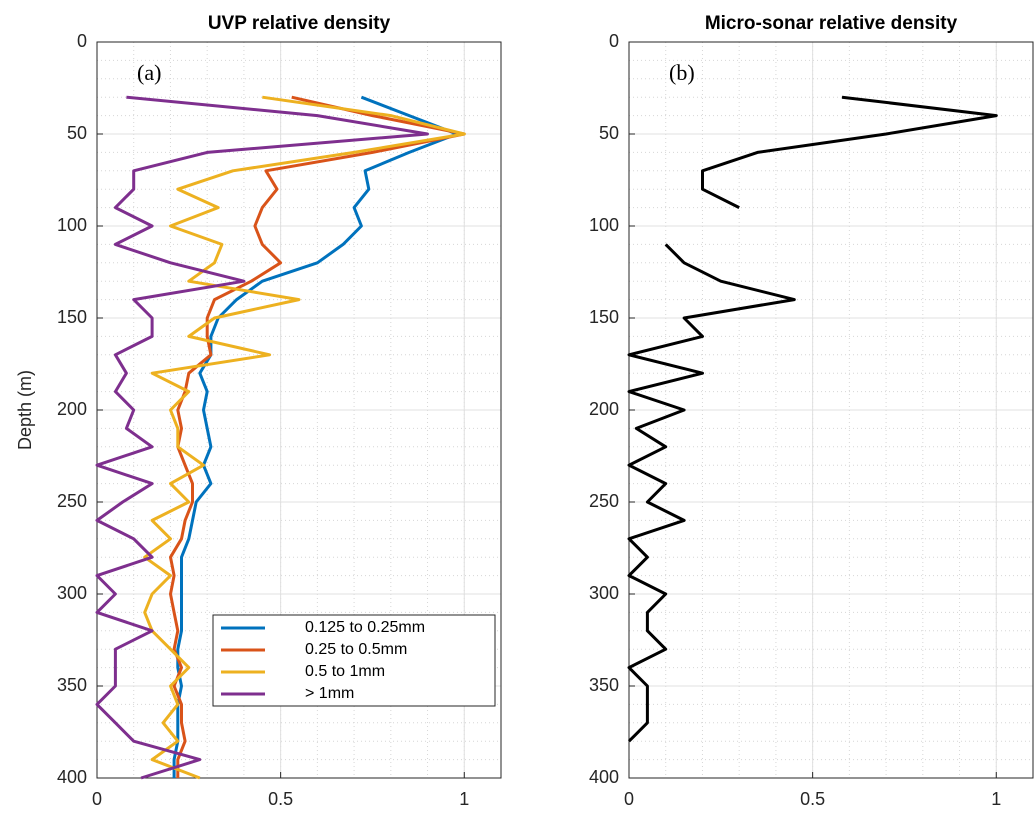 The image size is (1036, 822). Describe the element at coordinates (149, 72) in the screenshot. I see `panel-label: (a)` at that location.